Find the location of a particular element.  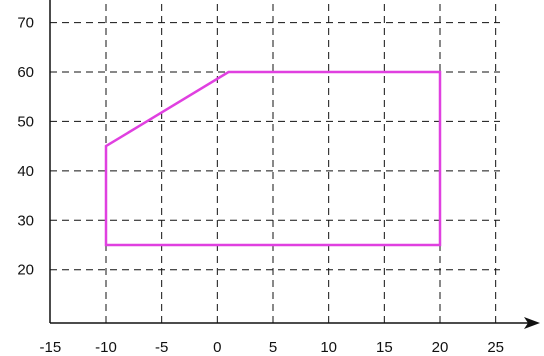

y-tick-label: 20 is located at coordinates (25, 270).